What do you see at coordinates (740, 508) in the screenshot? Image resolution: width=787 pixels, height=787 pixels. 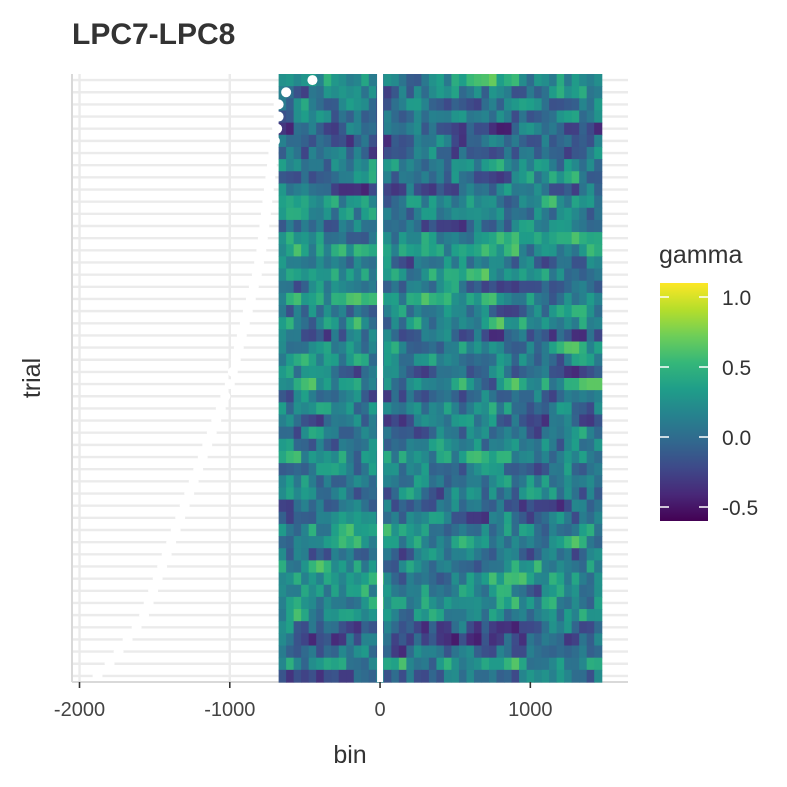 I see `legend-tick-label: -0.5` at bounding box center [740, 508].